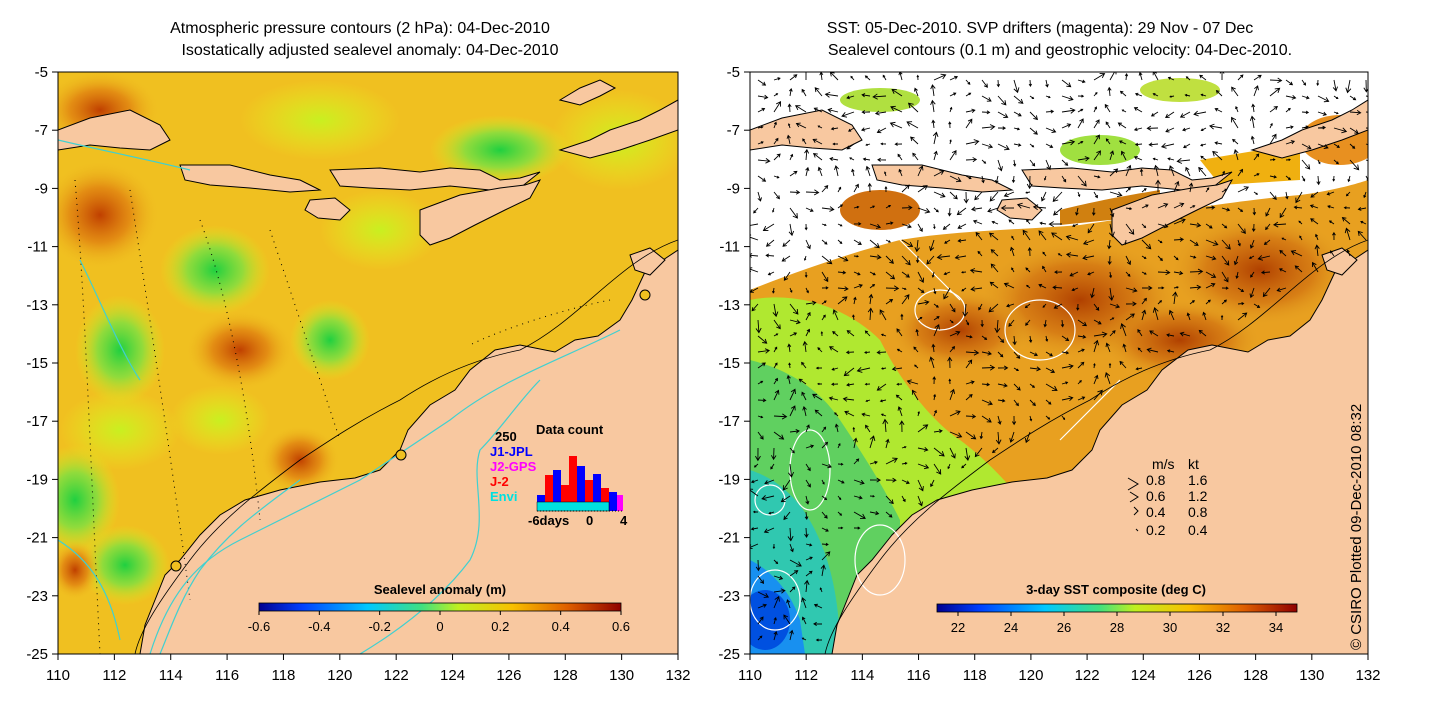 This screenshot has height=720, width=1440. I want to click on right-colorbar-tick-label: 26, so click(1064, 627).